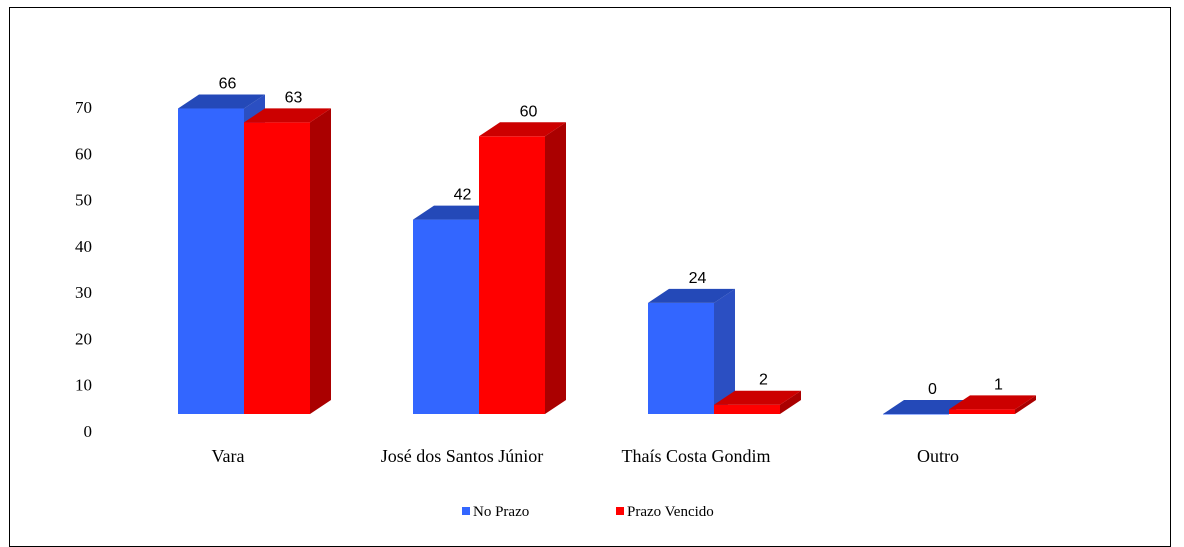 The image size is (1184, 547). What do you see at coordinates (462, 456) in the screenshot?
I see `category-label: José dos Santos Júnior` at bounding box center [462, 456].